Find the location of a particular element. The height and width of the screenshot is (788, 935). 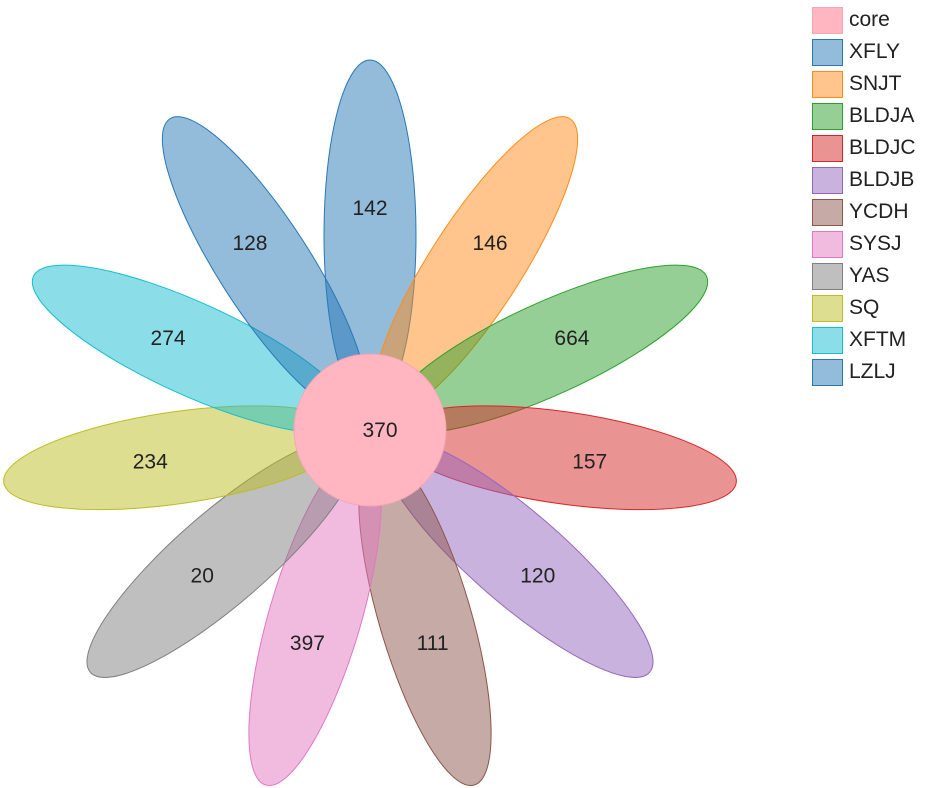

petal-value-bldjb: 120 is located at coordinates (537, 575).